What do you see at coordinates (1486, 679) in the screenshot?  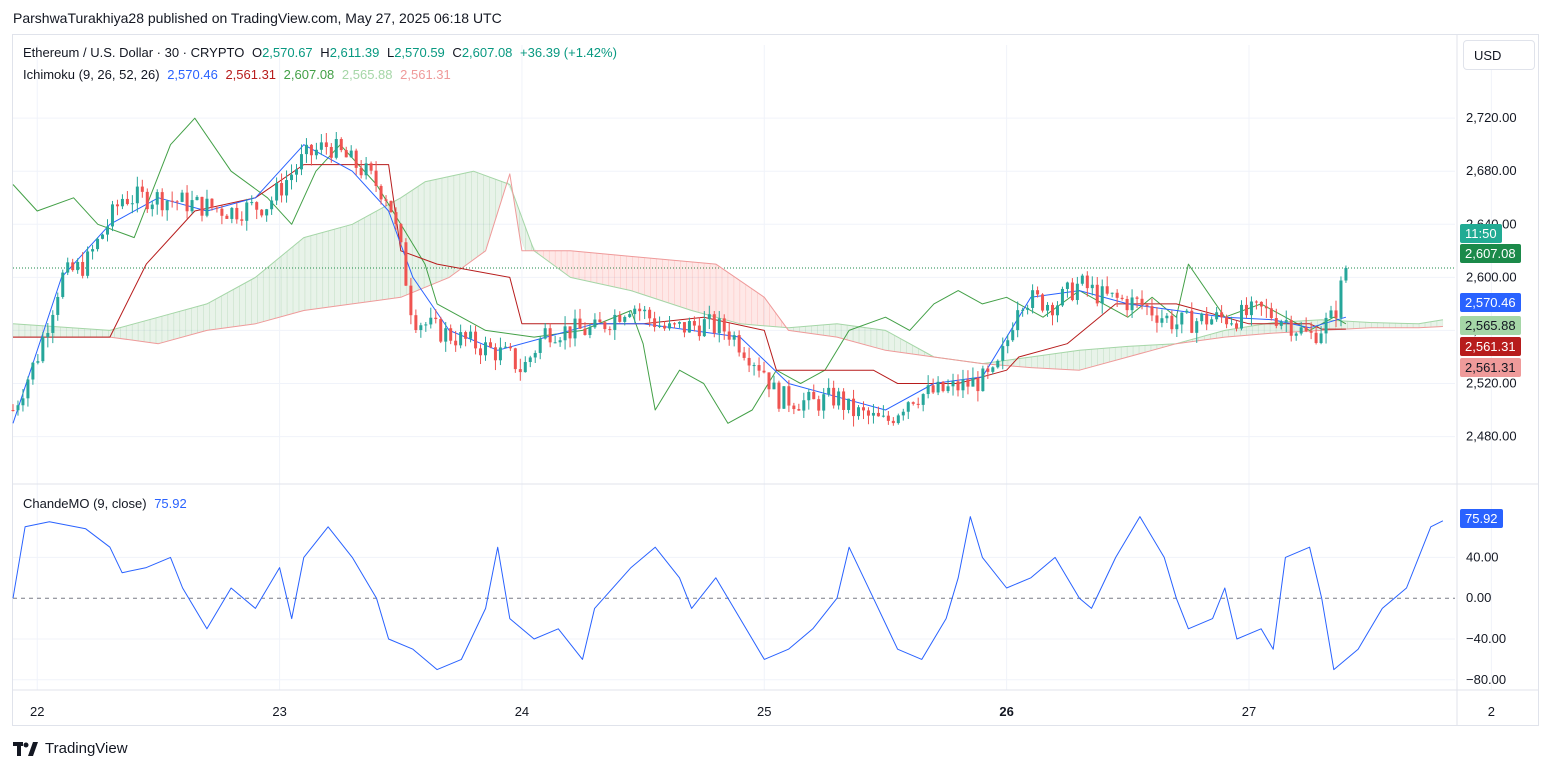 I see `cmo-tick-label: −80.00` at bounding box center [1486, 679].